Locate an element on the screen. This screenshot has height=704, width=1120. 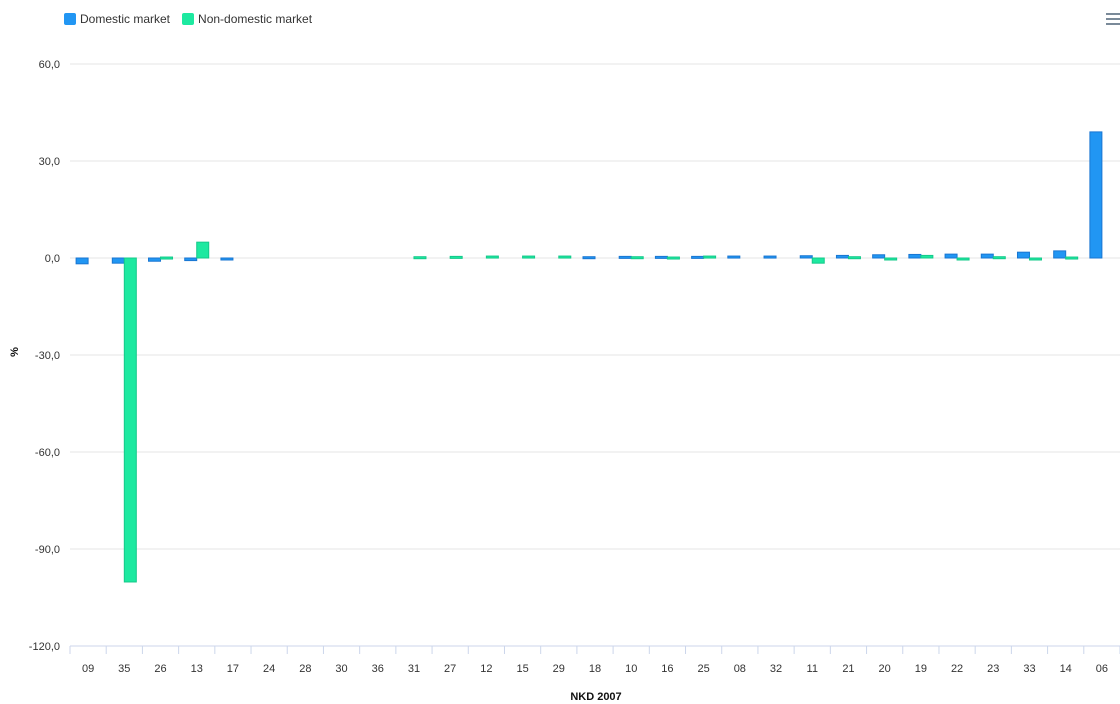
legend-item-domestic: Domestic market is located at coordinates (117, 19).